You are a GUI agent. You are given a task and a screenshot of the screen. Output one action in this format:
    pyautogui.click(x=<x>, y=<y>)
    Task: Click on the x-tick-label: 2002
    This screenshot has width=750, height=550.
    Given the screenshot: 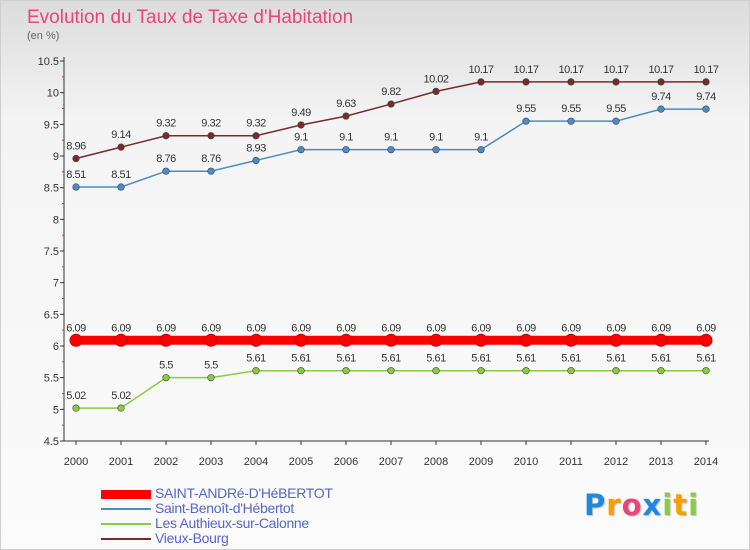 What is the action you would take?
    pyautogui.click(x=166, y=462)
    